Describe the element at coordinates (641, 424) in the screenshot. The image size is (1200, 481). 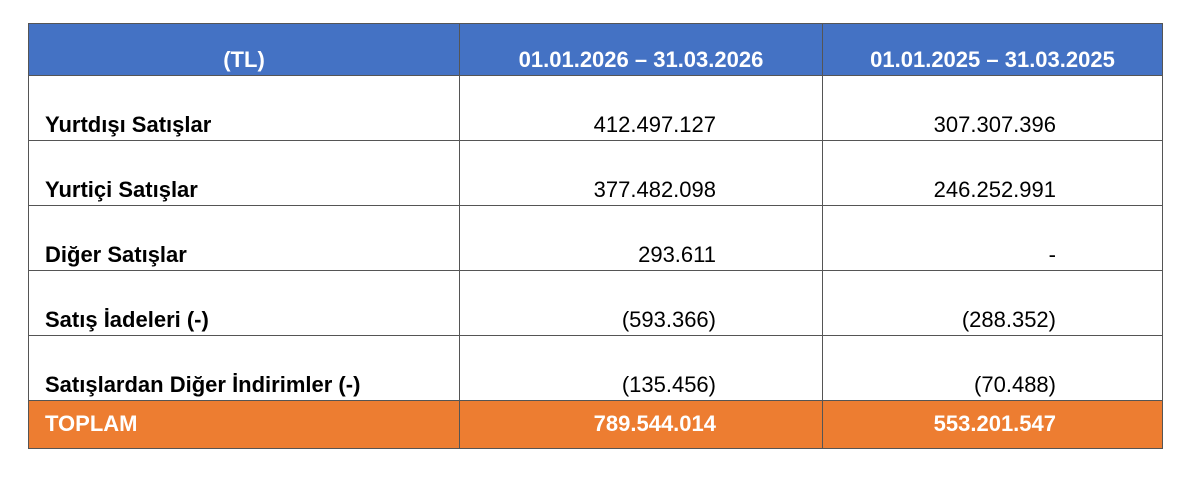
I see `total-value: 789.544.014` at that location.